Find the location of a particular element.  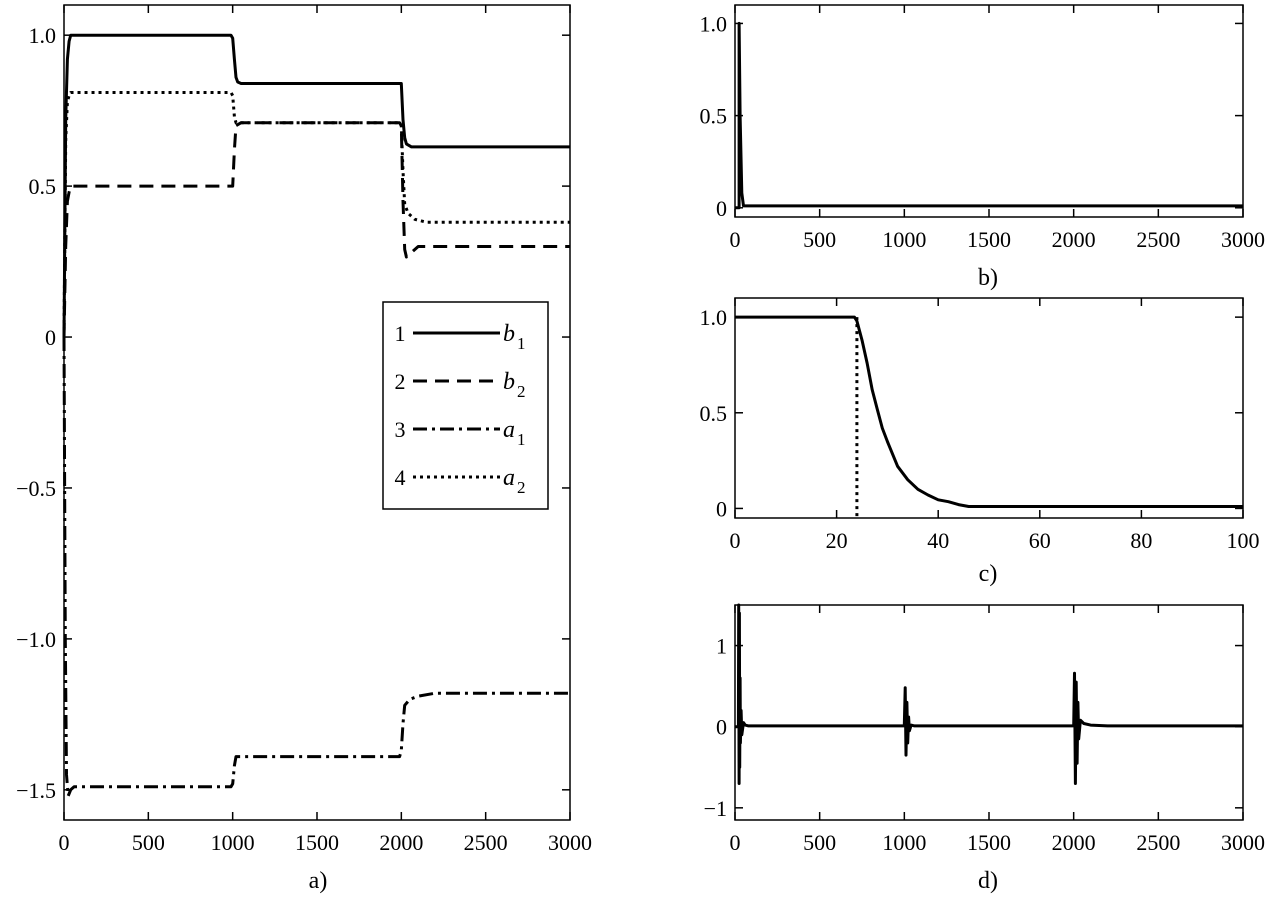

y-tick-label: 1 is located at coordinates (721, 646).